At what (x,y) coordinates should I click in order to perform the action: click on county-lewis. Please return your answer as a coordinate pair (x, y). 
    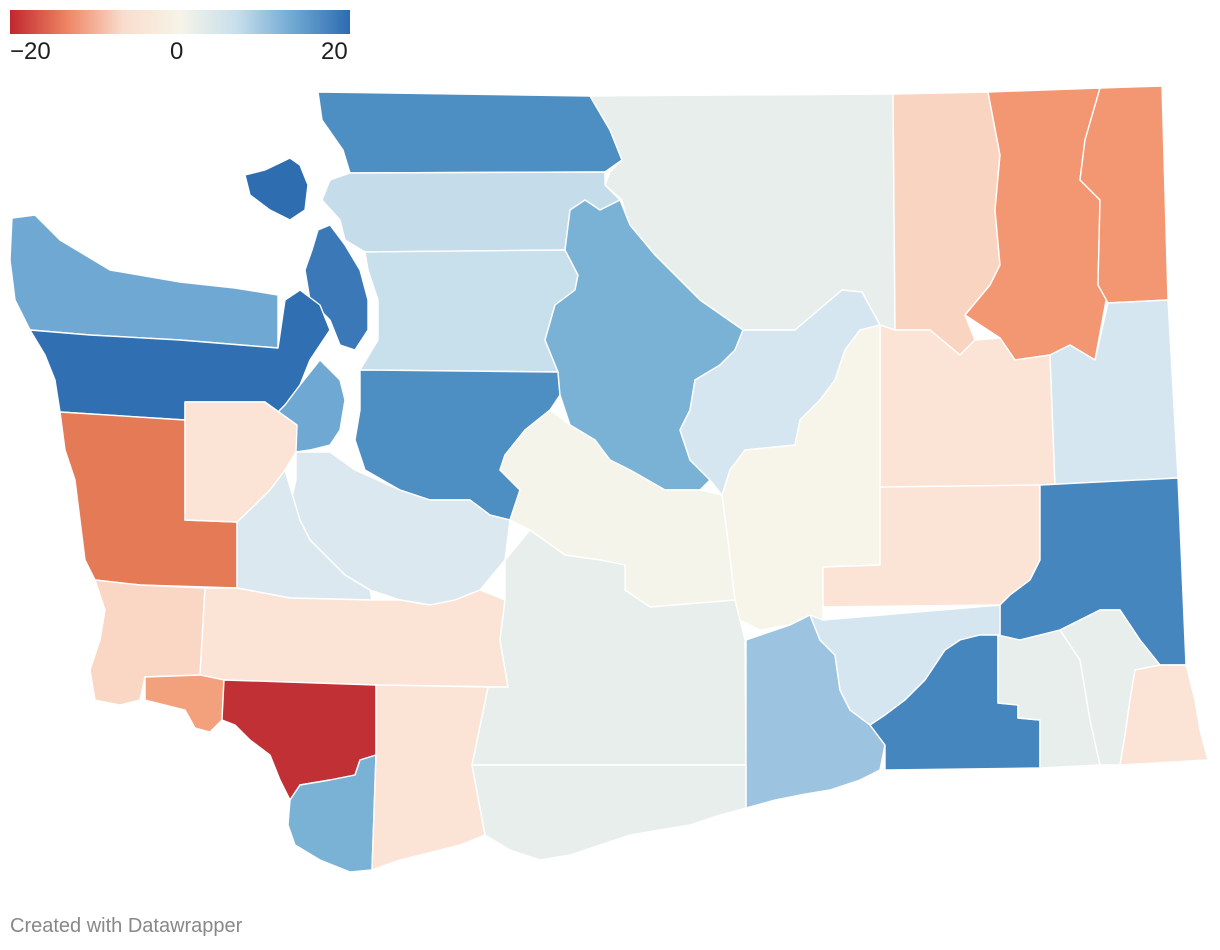
    Looking at the image, I should click on (354, 637).